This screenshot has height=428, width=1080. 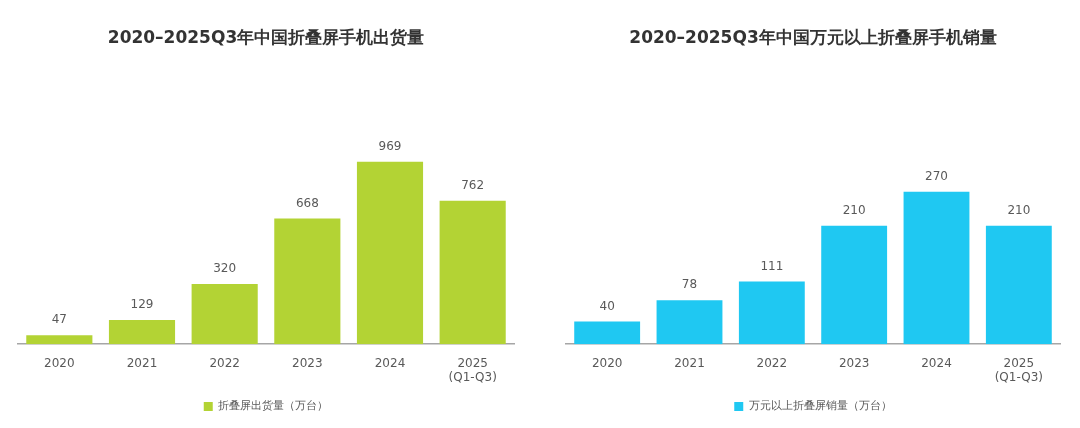 I want to click on data-label: 47, so click(x=59, y=319).